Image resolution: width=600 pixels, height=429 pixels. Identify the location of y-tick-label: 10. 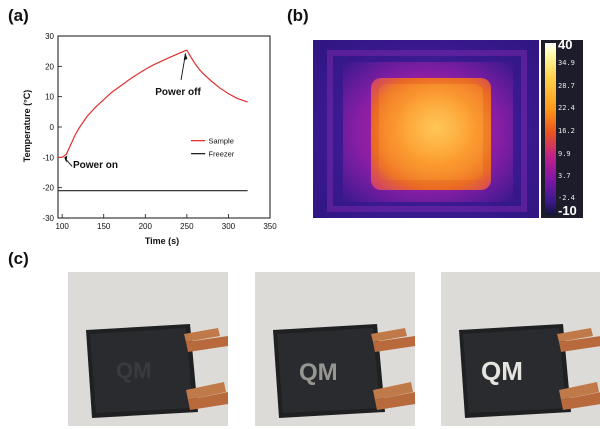
(49, 97).